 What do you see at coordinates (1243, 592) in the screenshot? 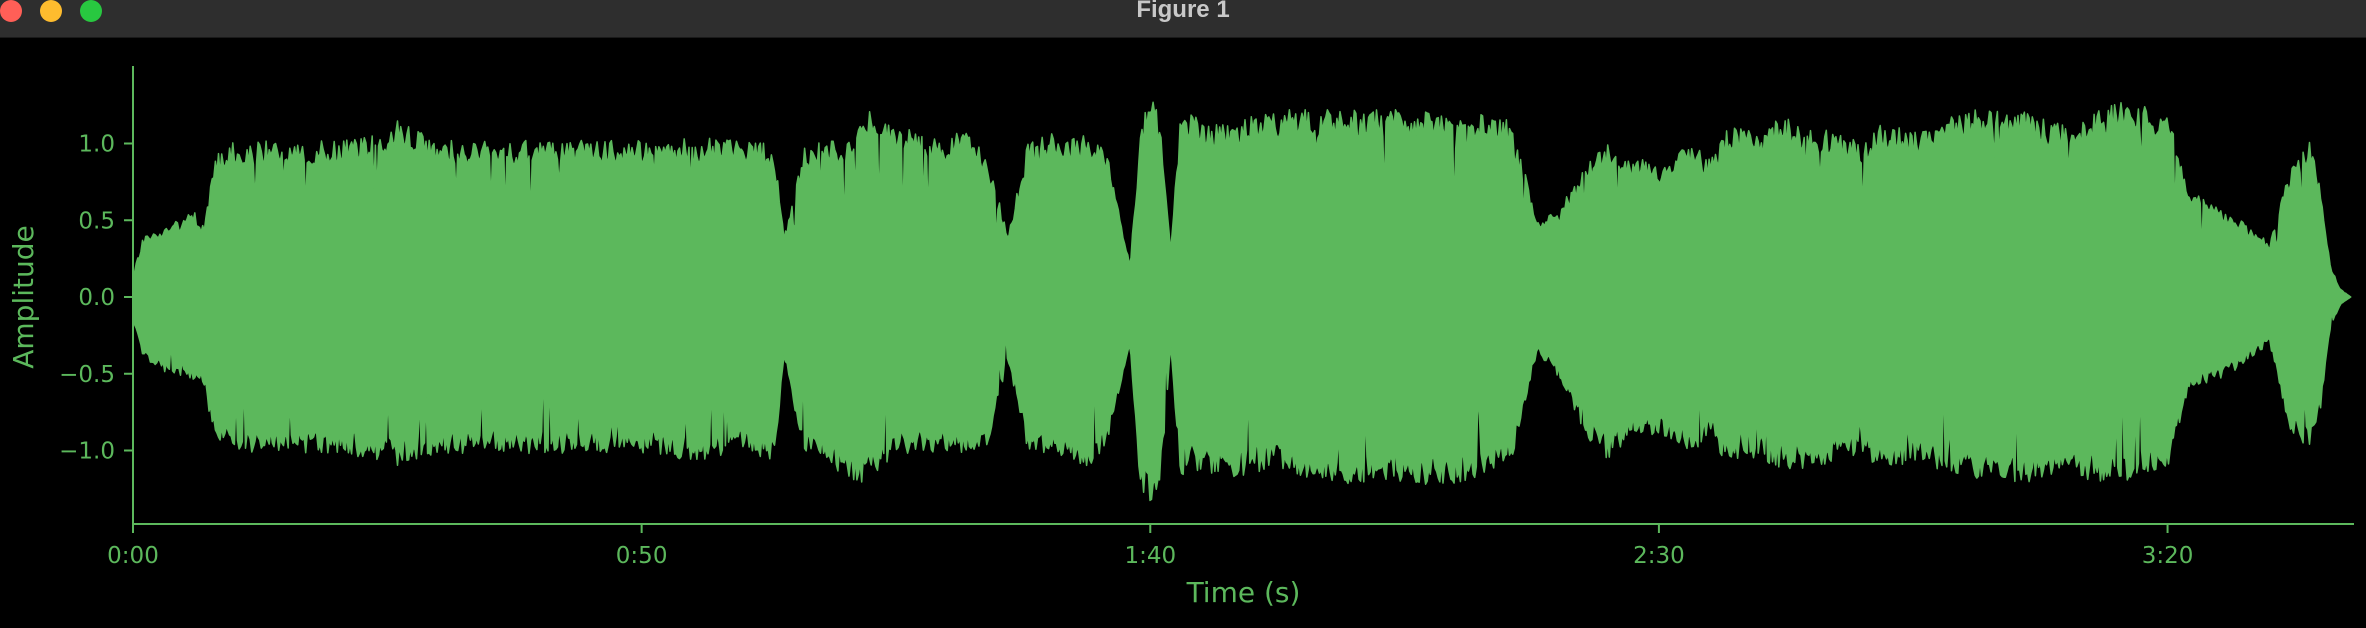
I see `x-axis-label: Time (s)` at bounding box center [1243, 592].